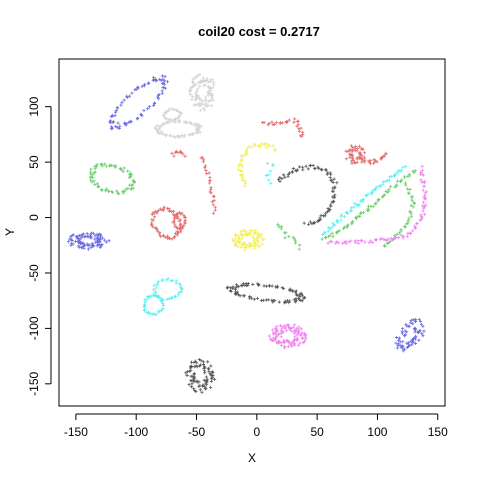 Image resolution: width=480 pixels, height=480 pixels. I want to click on x-axis: -150 -100 -50 0 50 100 150, so click(256, 426).